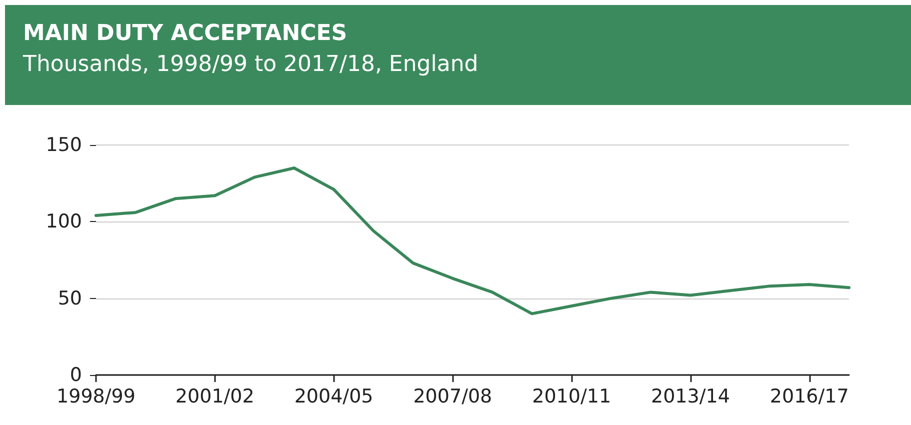 This screenshot has height=425, width=911. What do you see at coordinates (64, 221) in the screenshot?
I see `y-tick-label: 100` at bounding box center [64, 221].